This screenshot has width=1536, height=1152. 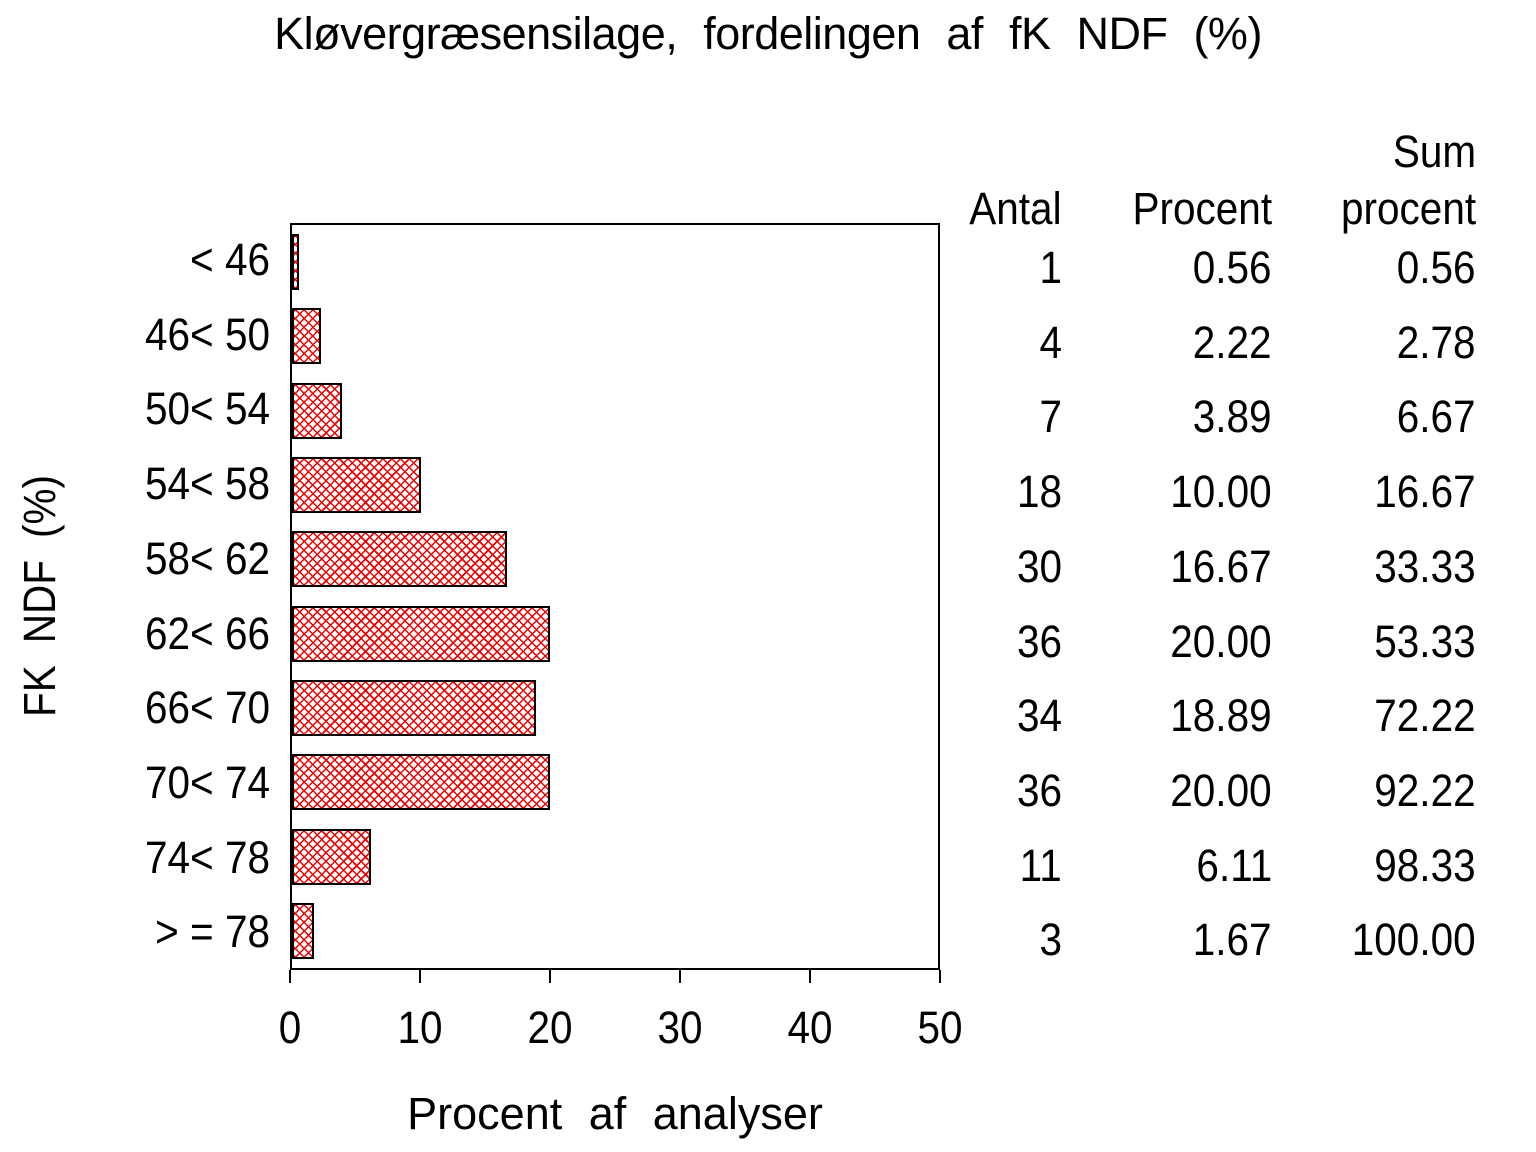 What do you see at coordinates (1425, 790) in the screenshot?
I see `cell-sum-procent: 92.22` at bounding box center [1425, 790].